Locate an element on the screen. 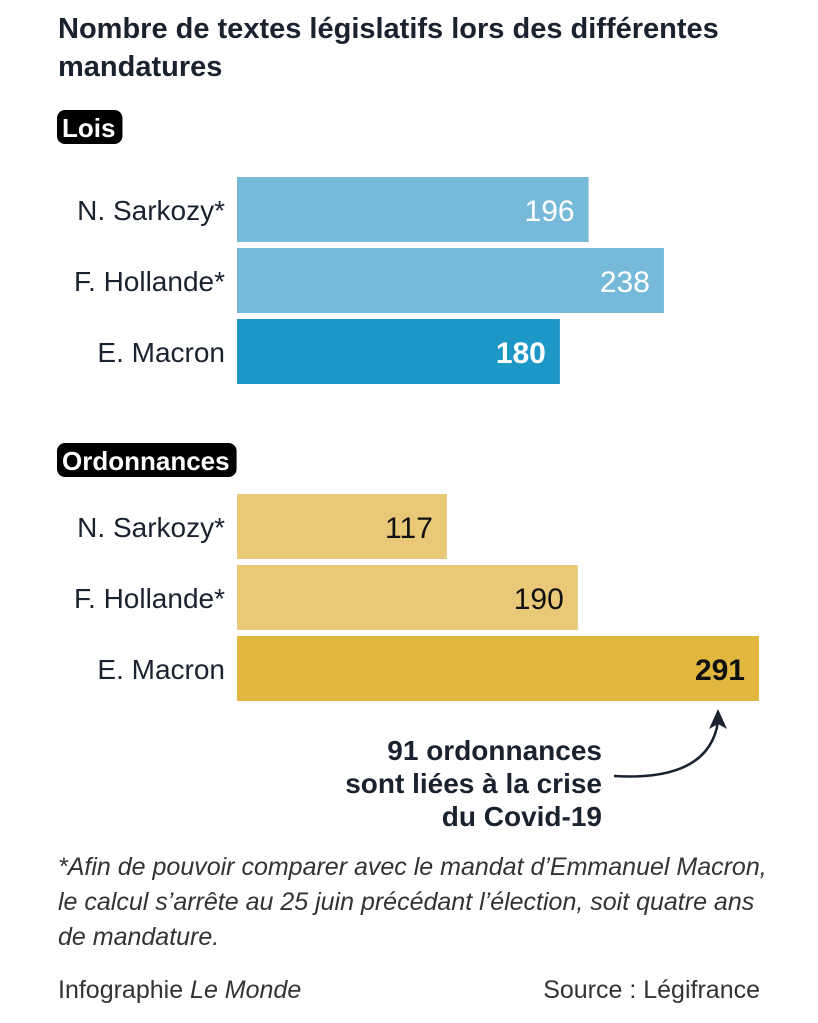 This screenshot has width=818, height=1023. group-label: Ordonnances is located at coordinates (146, 461).